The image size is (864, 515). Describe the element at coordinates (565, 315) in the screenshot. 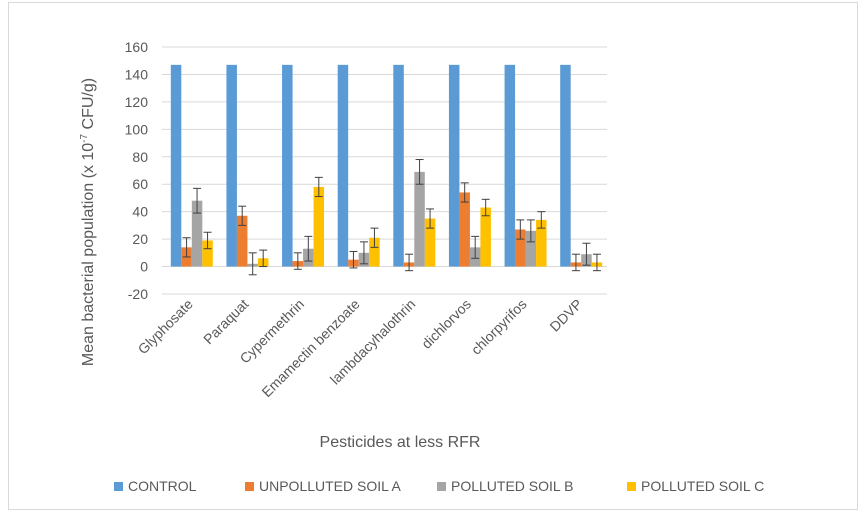

I see `x-category-label: DDVP` at that location.